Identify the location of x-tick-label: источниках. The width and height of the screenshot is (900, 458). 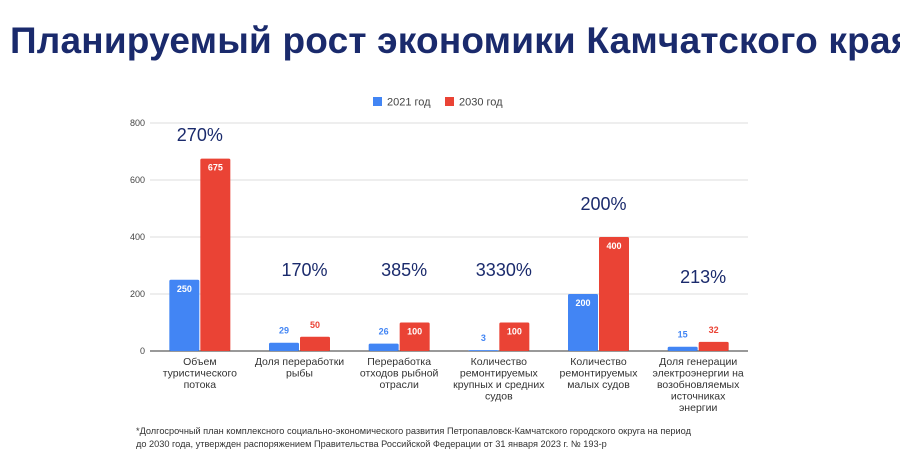
(698, 397).